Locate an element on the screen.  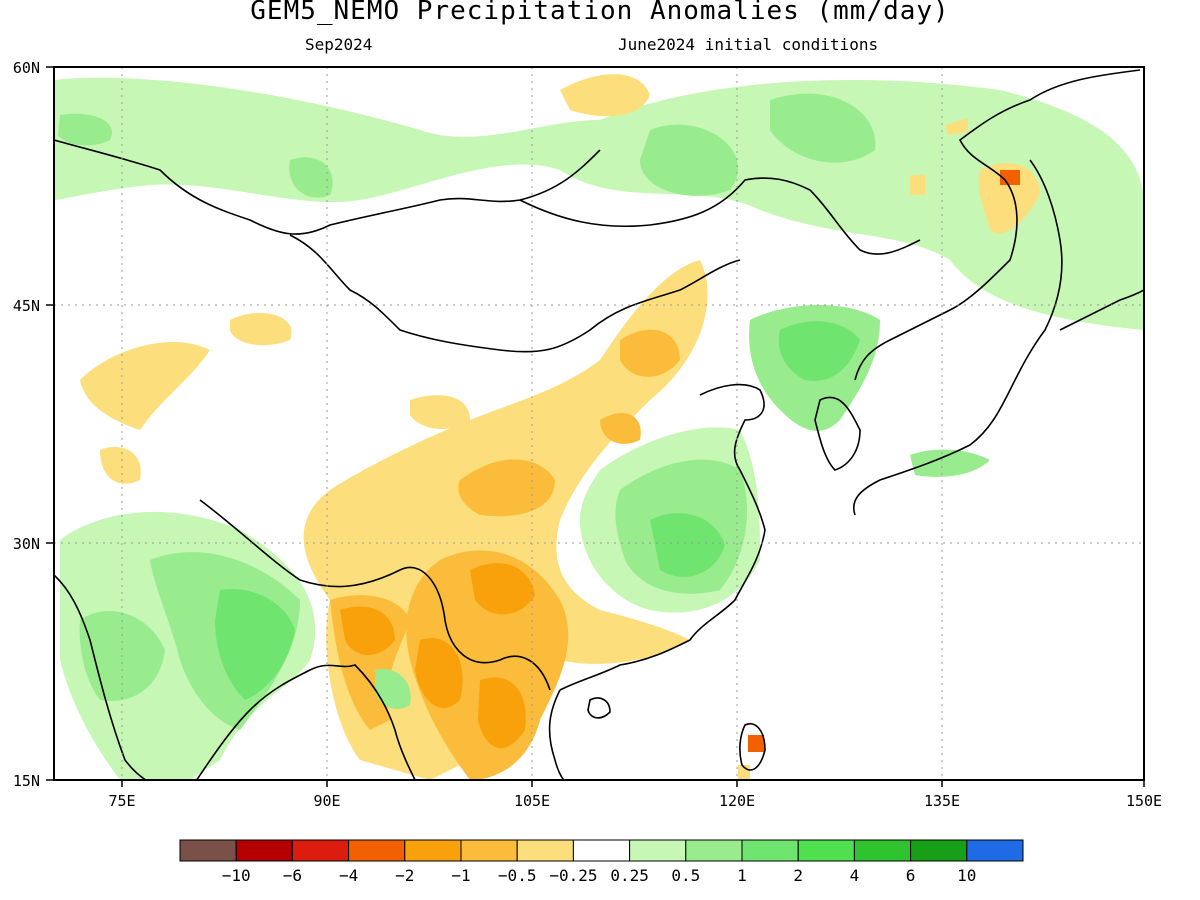
lat-label-15n: 15N is located at coordinates (26, 781).